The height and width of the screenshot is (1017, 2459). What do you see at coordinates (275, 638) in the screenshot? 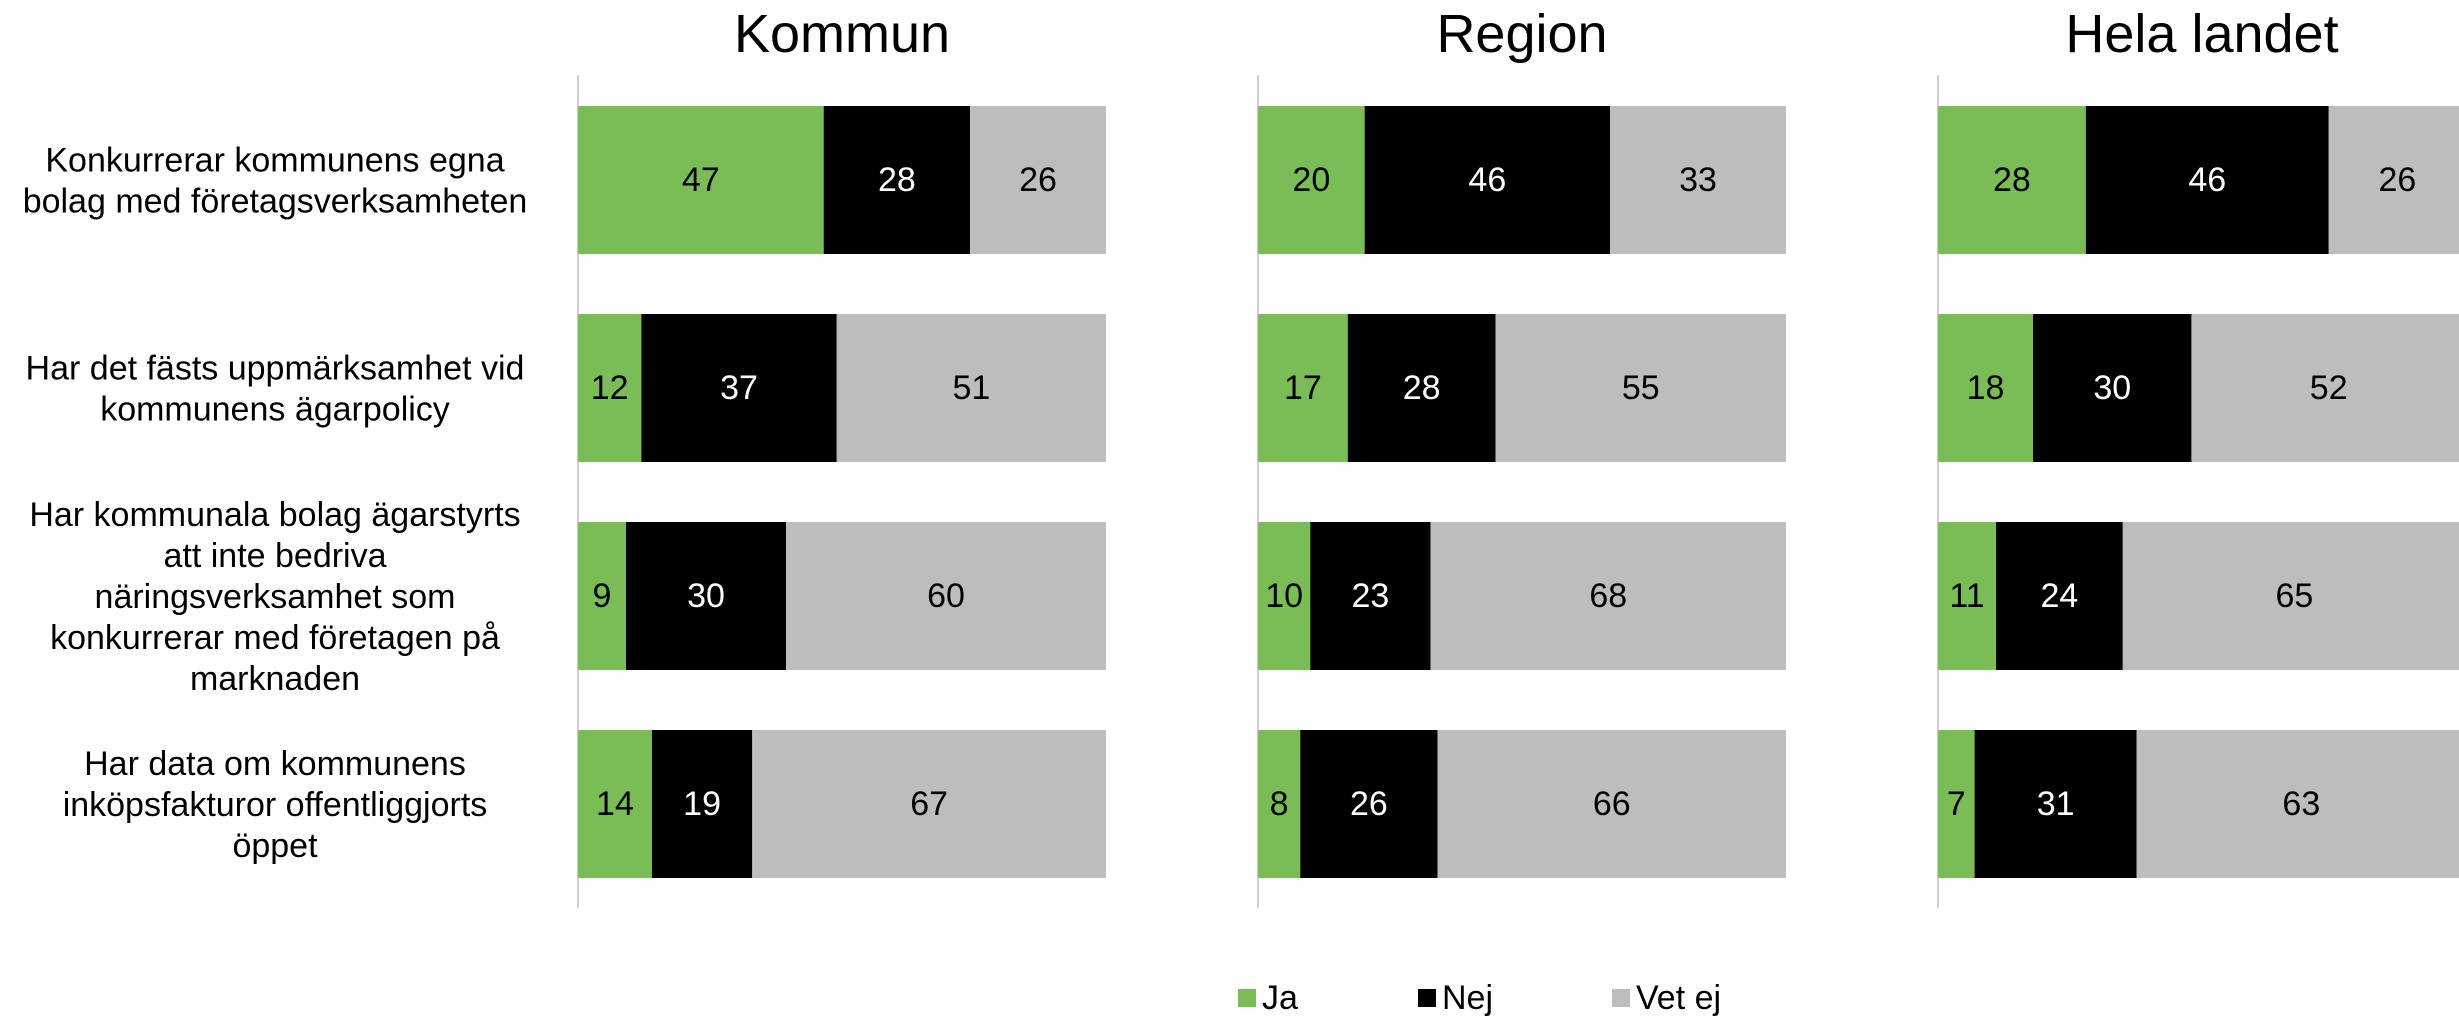
I see `category-label: konkurrerar med företagen på` at bounding box center [275, 638].